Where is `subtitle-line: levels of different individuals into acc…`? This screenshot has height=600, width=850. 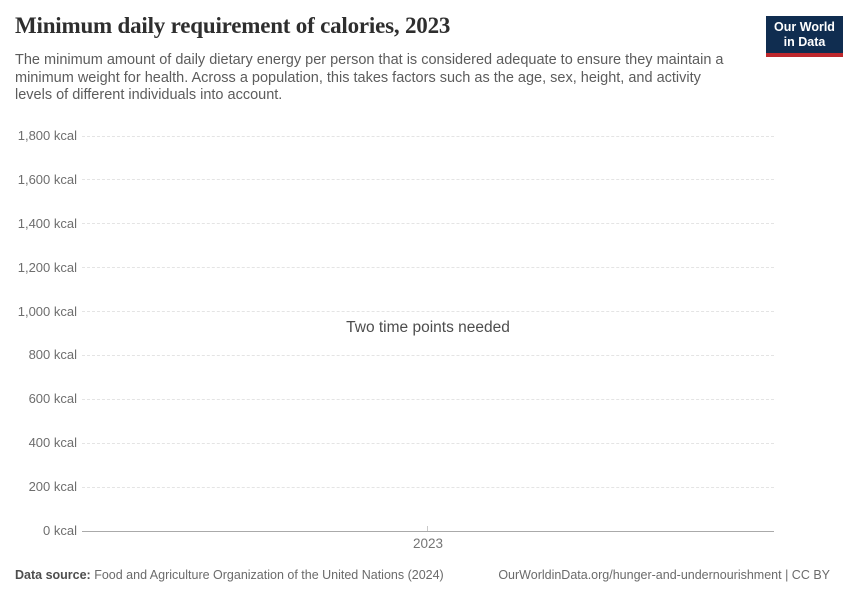
subtitle-line: levels of different individuals into acc… is located at coordinates (149, 95).